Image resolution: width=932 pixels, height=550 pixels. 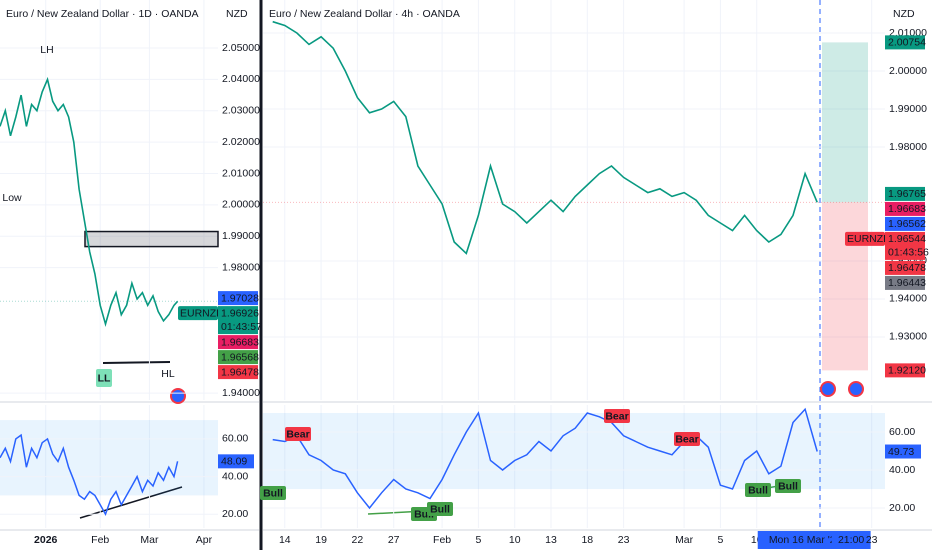 I want to click on price-line, so click(x=89, y=202).